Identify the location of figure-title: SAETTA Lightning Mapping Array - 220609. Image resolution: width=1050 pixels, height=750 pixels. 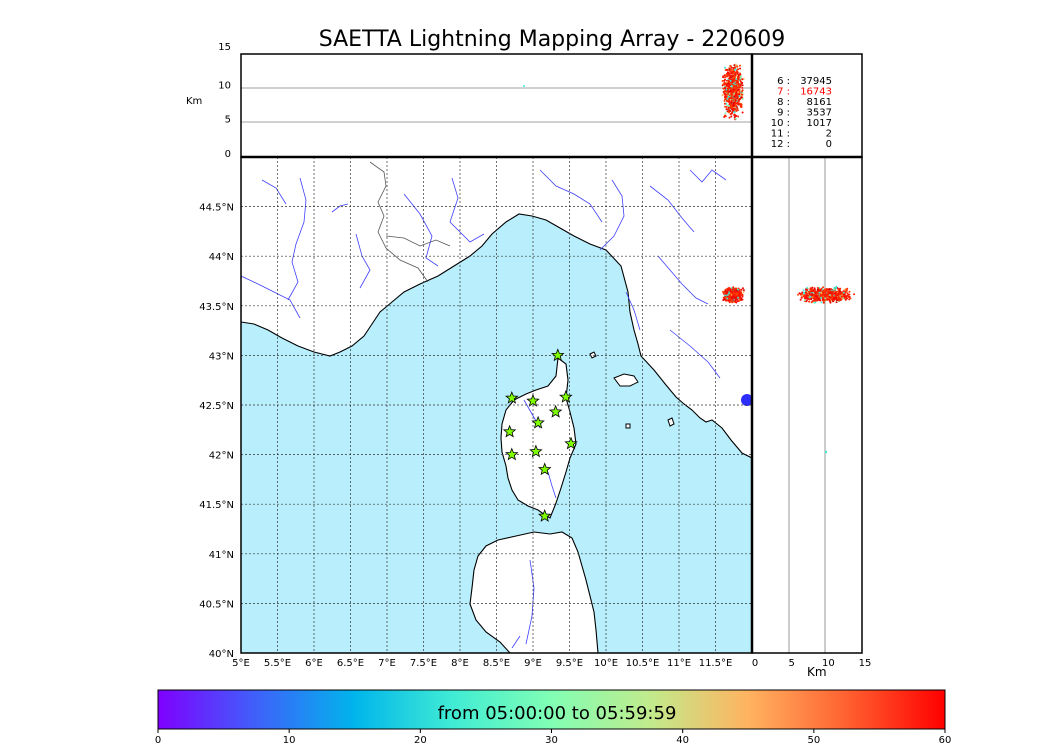
(552, 39).